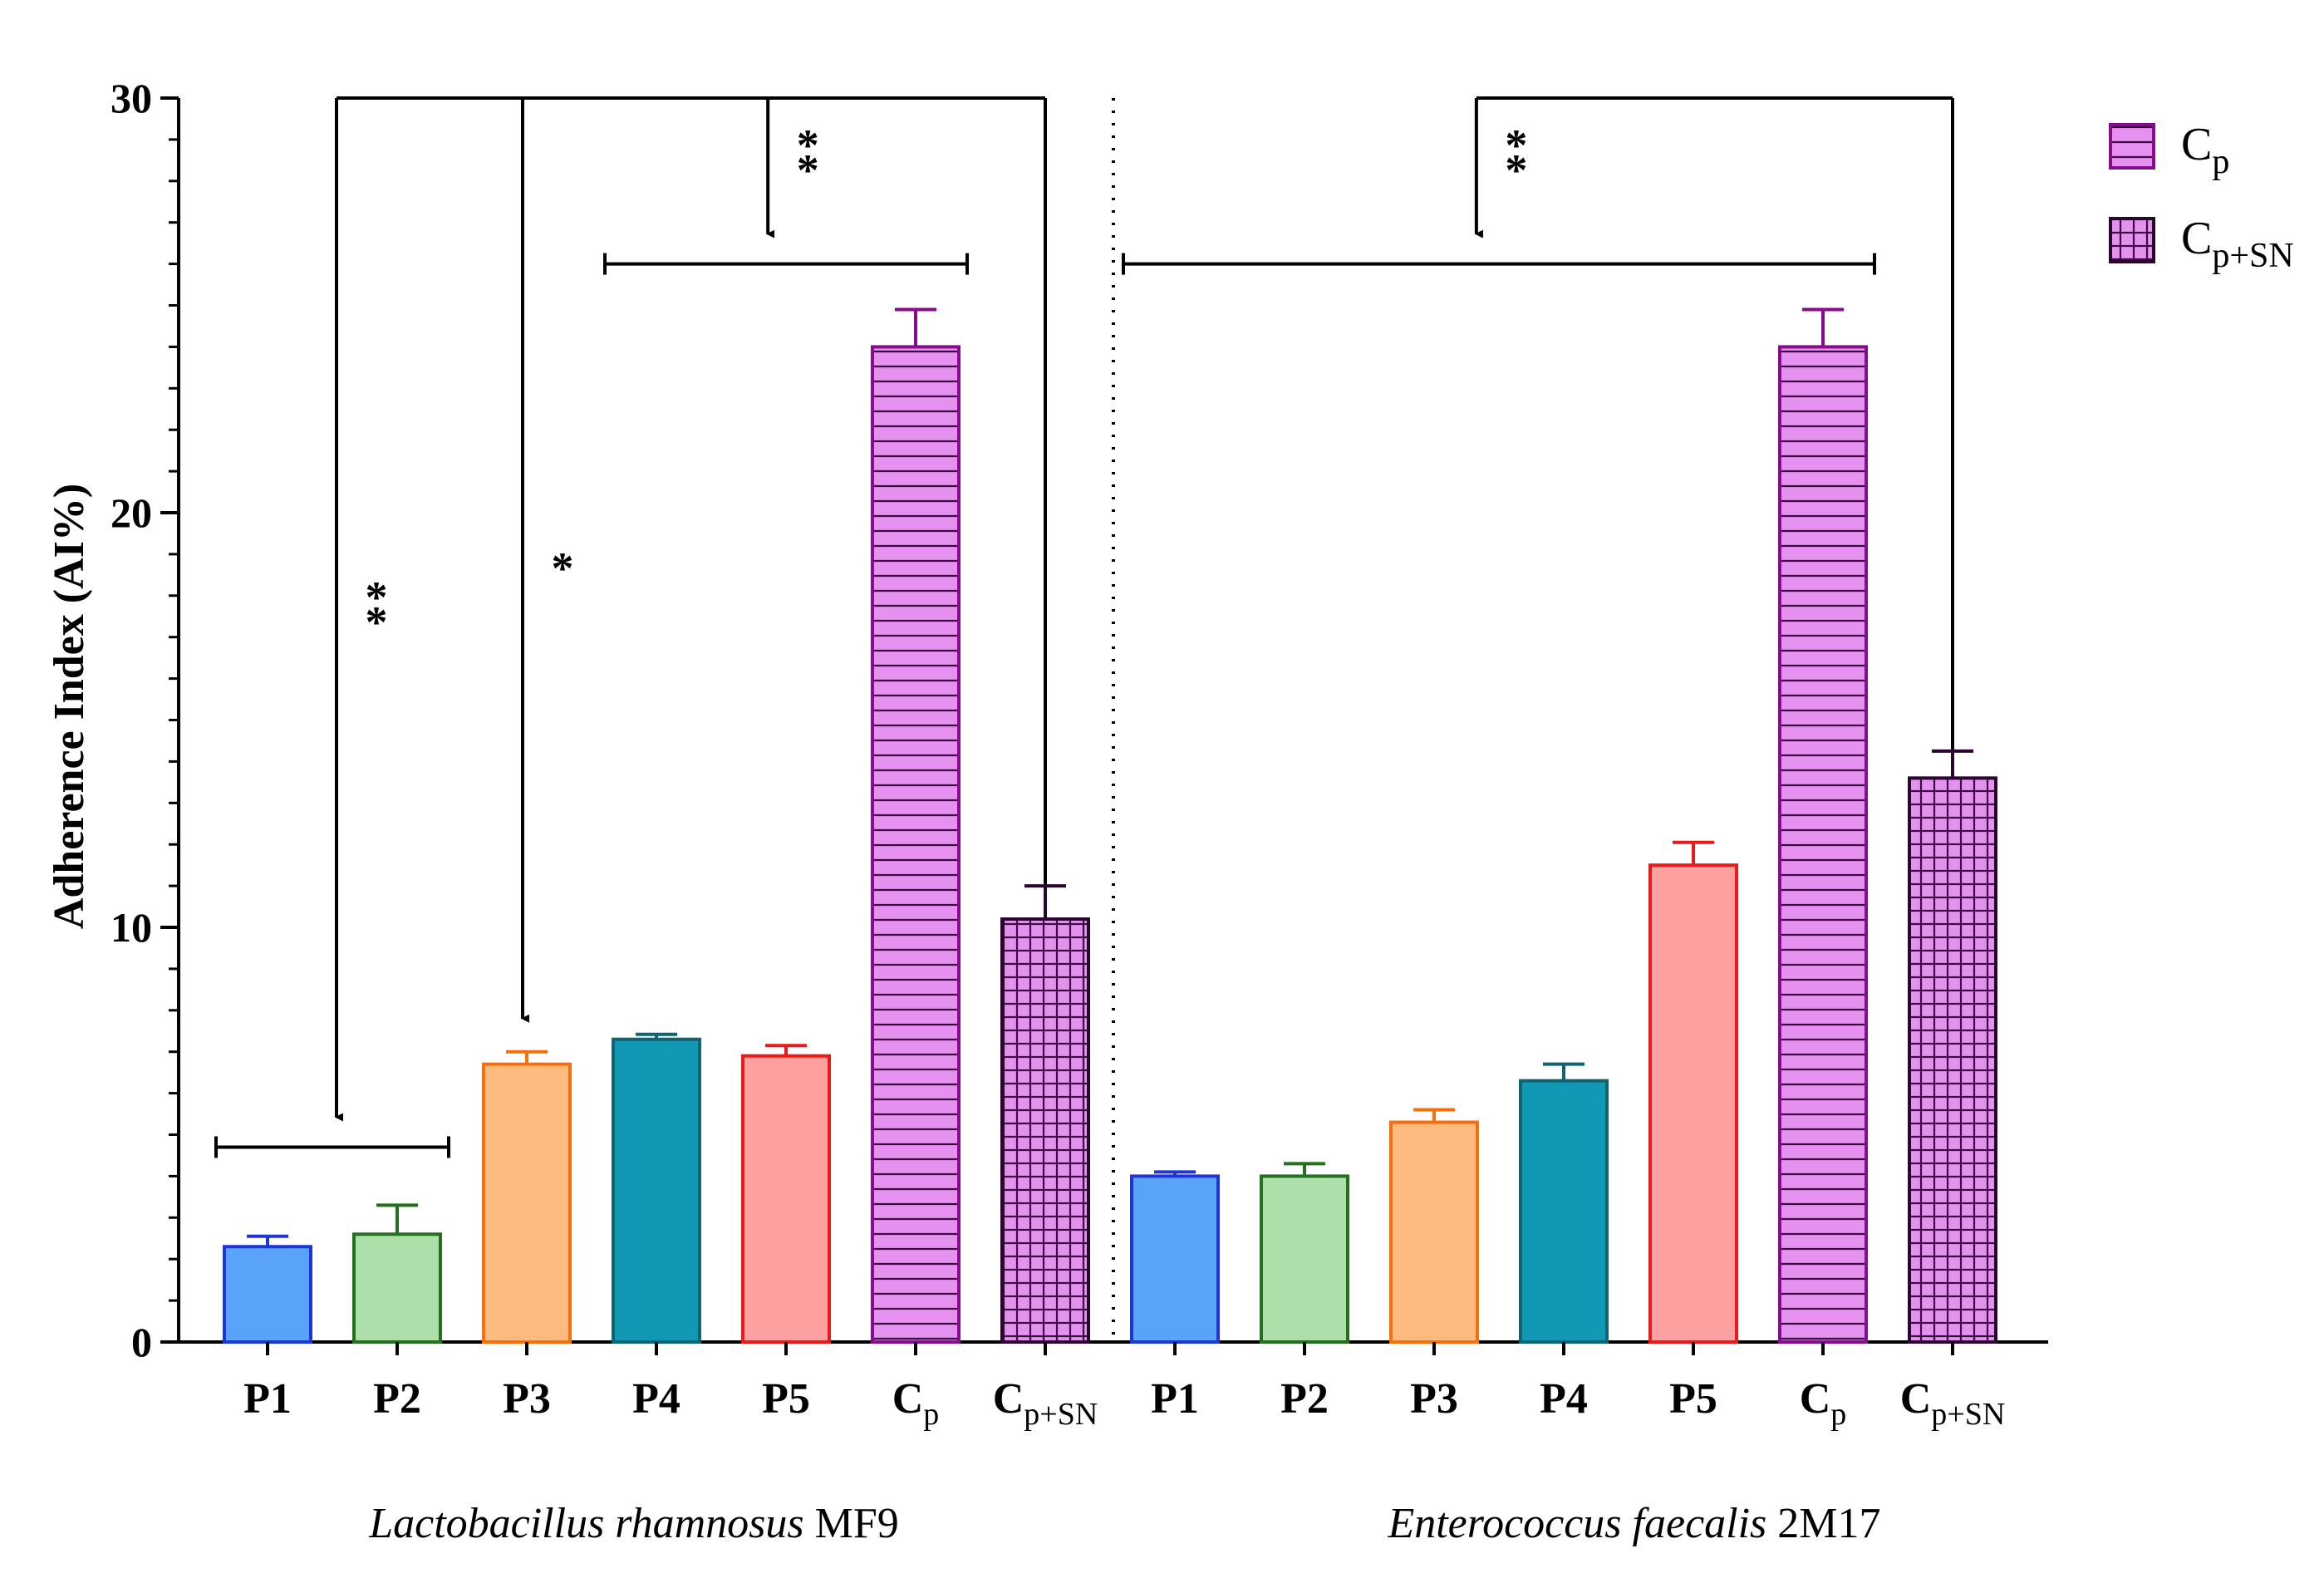  Describe the element at coordinates (786, 1199) in the screenshot. I see `bar-1-p5` at that location.